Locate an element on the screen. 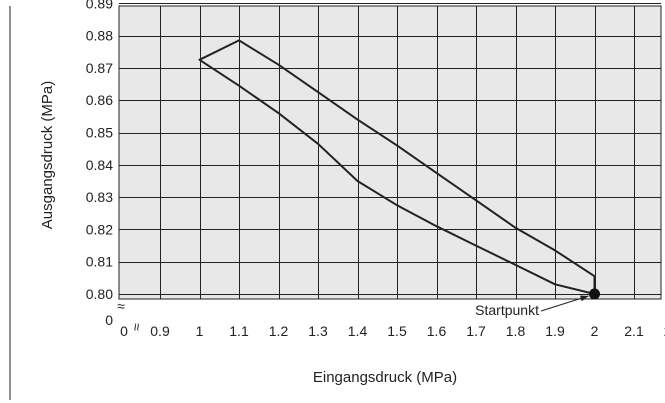 The height and width of the screenshot is (403, 665). y-axis-break-symbol: ≈ is located at coordinates (121, 306).